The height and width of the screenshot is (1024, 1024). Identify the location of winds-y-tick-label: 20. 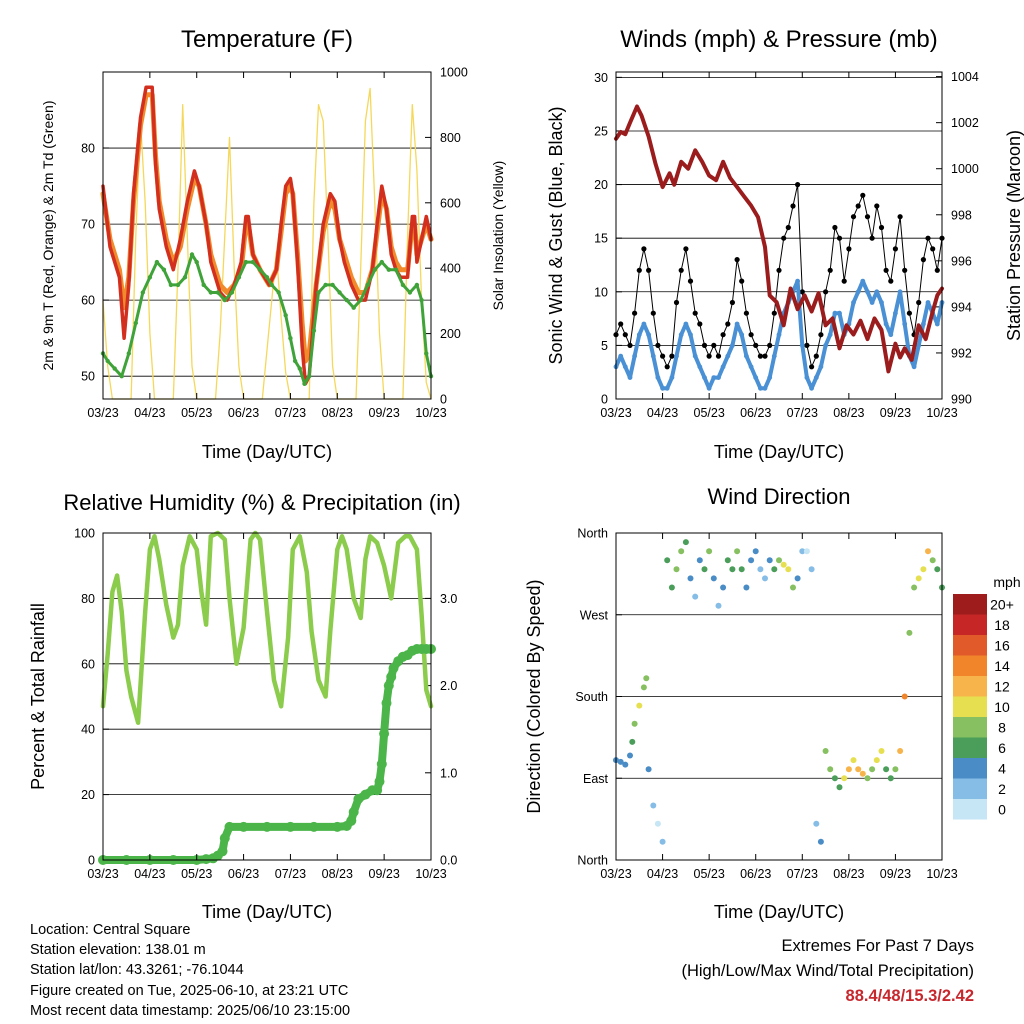
(601, 185).